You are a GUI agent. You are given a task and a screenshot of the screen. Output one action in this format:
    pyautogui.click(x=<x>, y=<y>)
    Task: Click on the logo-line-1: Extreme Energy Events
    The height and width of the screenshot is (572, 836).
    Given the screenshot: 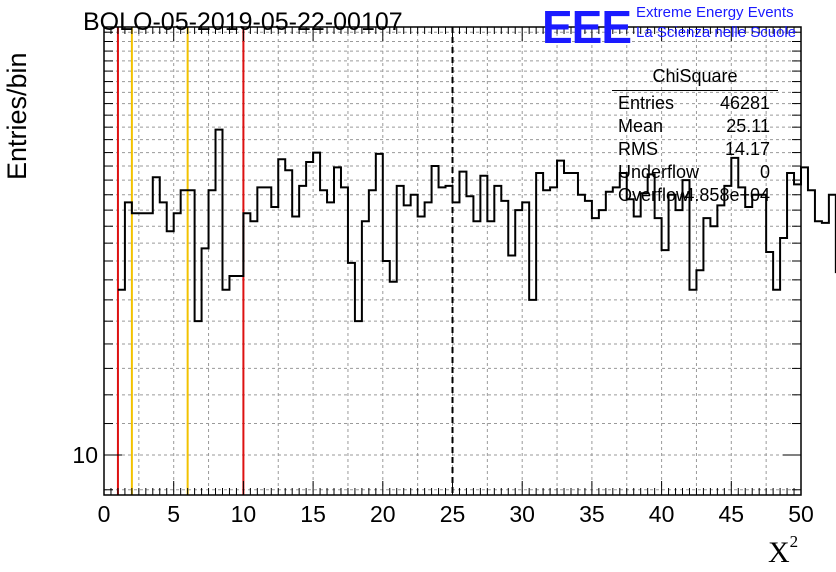 What is the action you would take?
    pyautogui.click(x=715, y=12)
    